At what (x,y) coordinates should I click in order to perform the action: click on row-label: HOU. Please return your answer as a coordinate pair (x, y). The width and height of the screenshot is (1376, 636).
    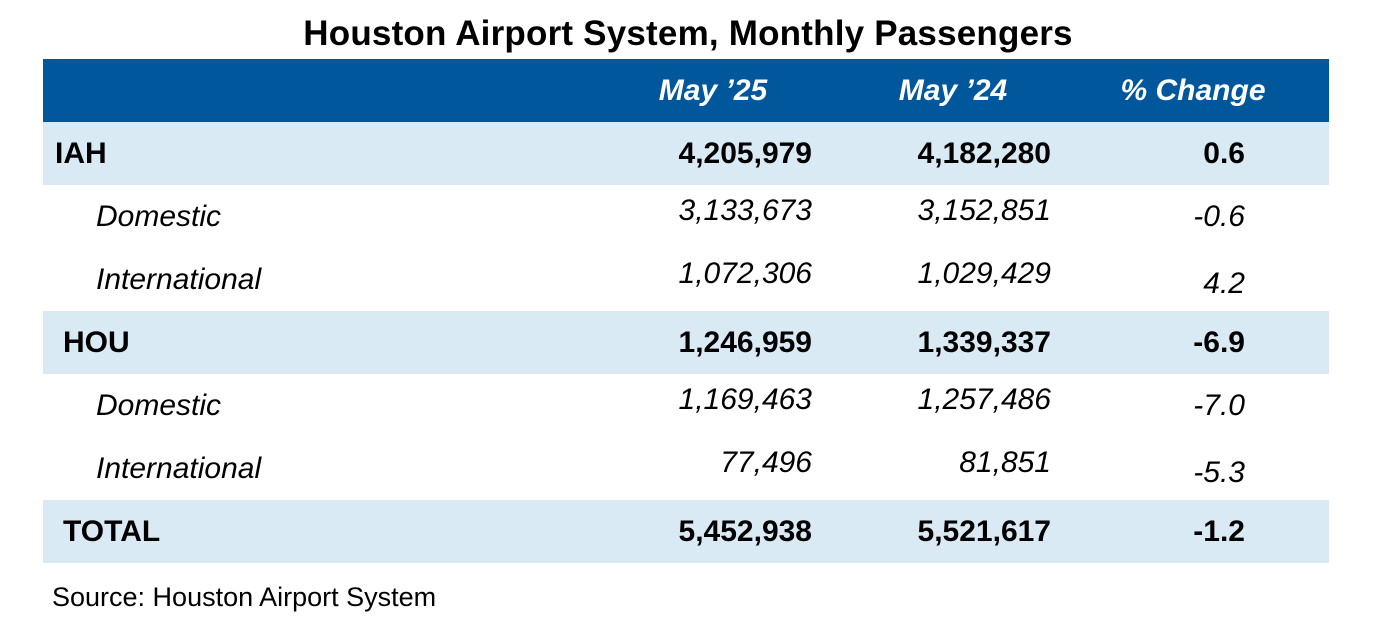
    Looking at the image, I should click on (96, 342).